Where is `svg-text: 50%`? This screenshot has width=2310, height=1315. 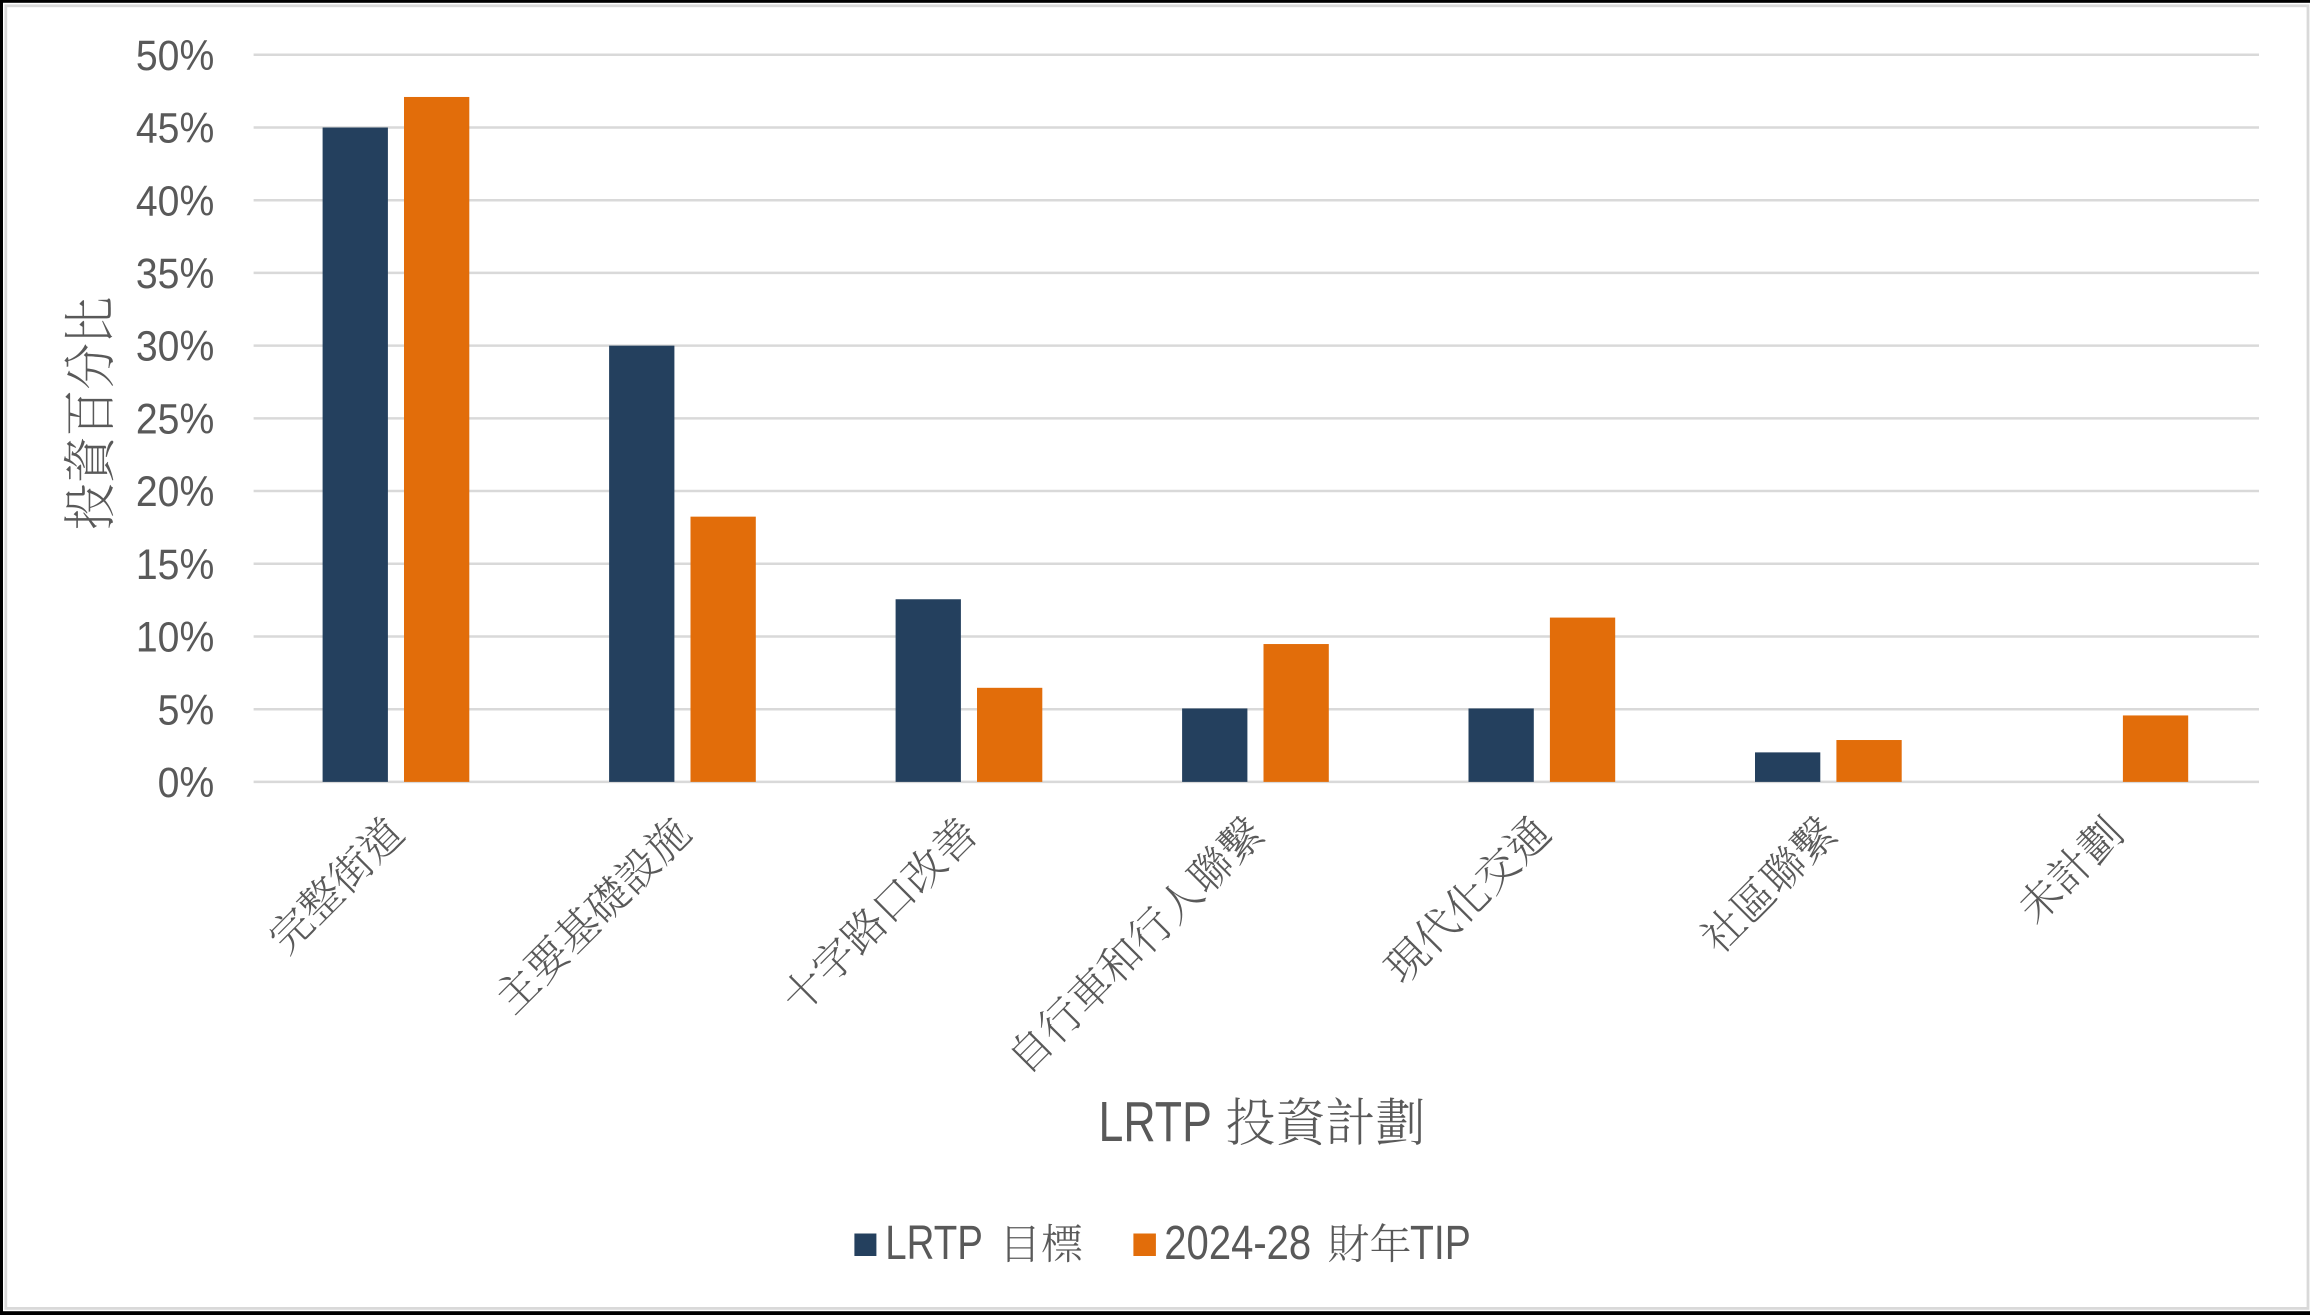 svg-text: 50% is located at coordinates (175, 56).